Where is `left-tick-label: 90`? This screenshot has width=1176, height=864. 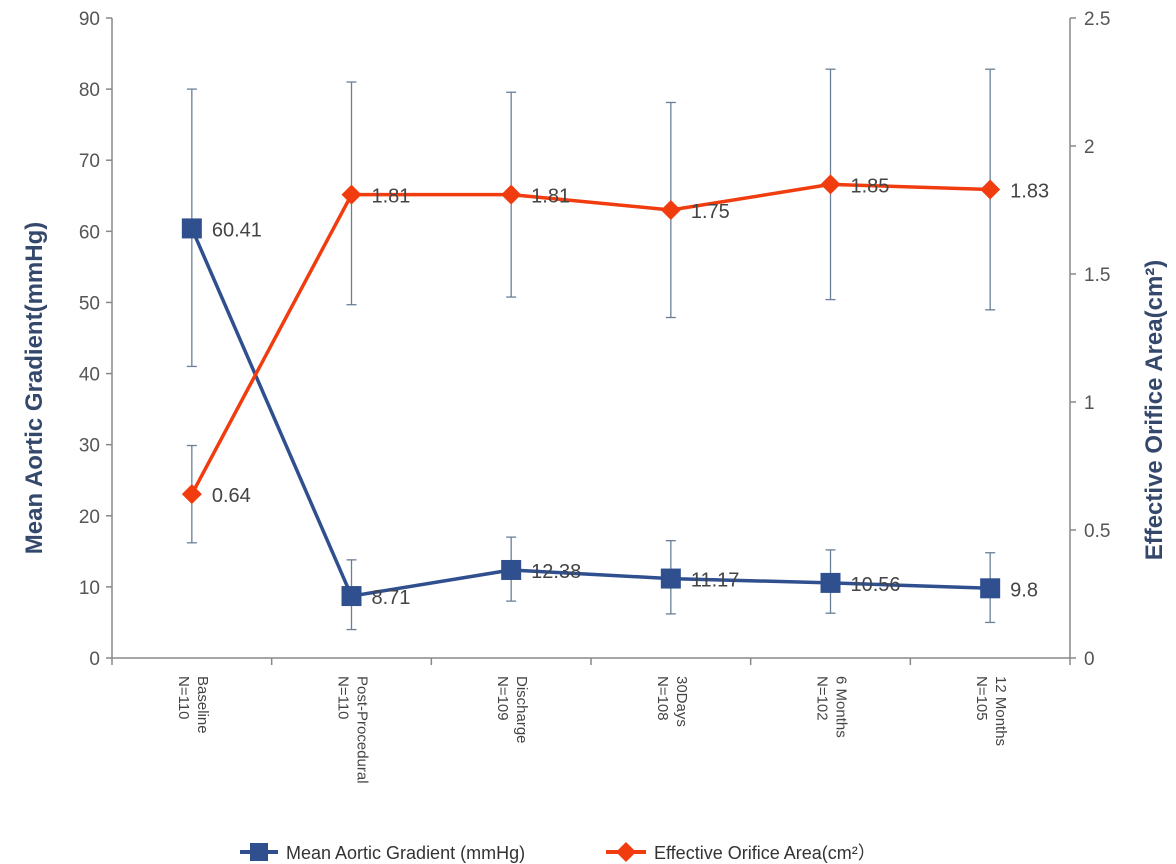 left-tick-label: 90 is located at coordinates (89, 19).